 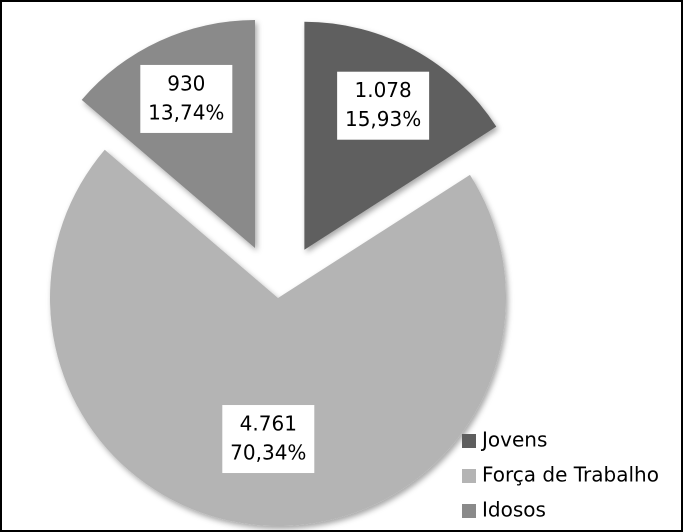 What do you see at coordinates (570, 475) in the screenshot?
I see `legend-label: Força de Trabalho` at bounding box center [570, 475].